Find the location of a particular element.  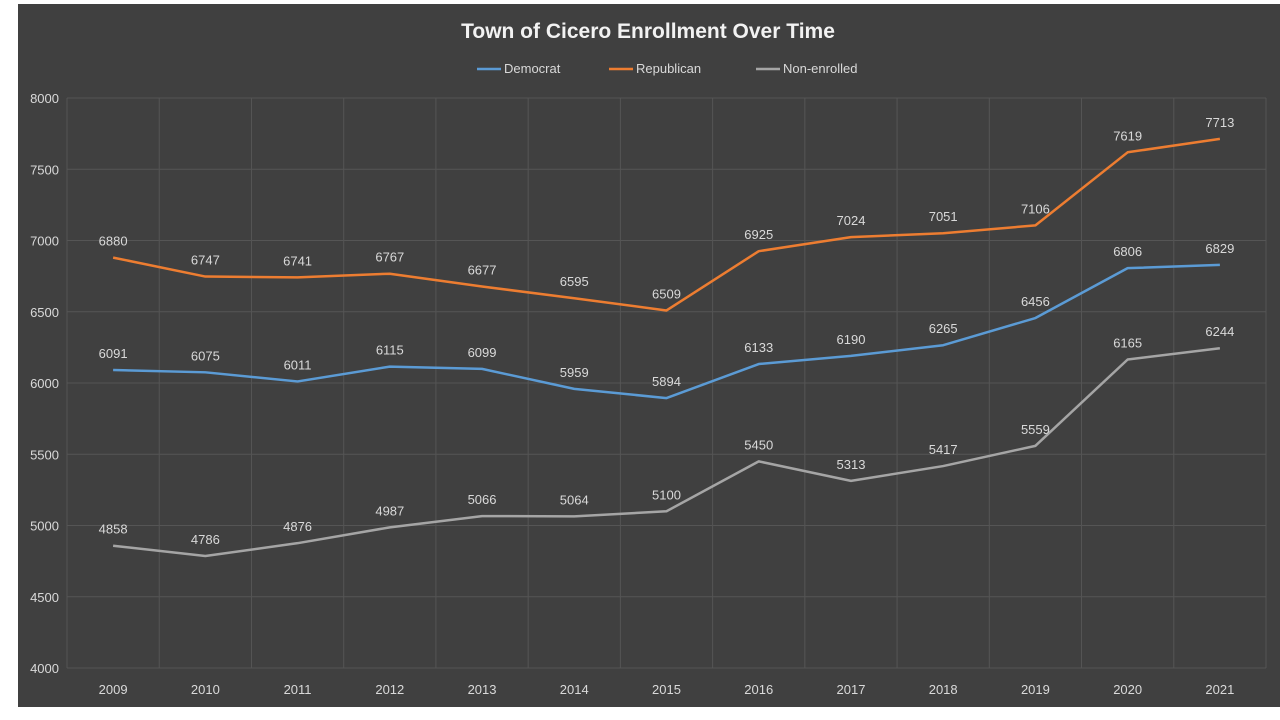

y-tick-label: 6500 is located at coordinates (44, 312).